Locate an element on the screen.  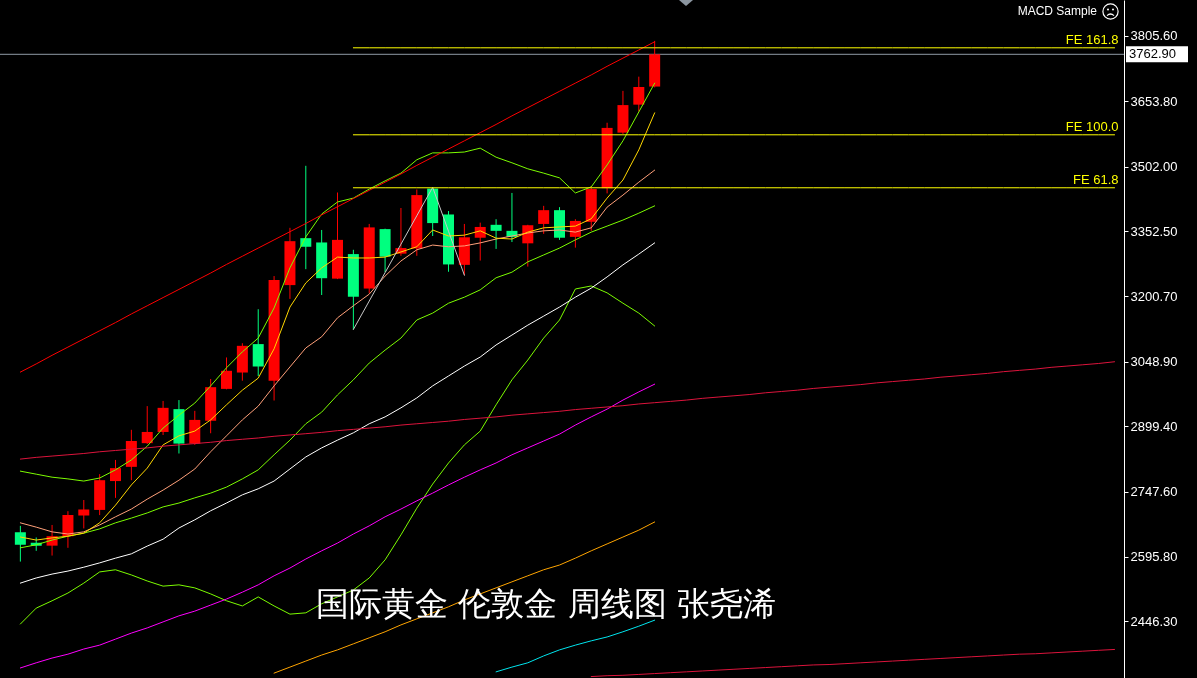
y-tick-label: 2899.40 is located at coordinates (1154, 426).